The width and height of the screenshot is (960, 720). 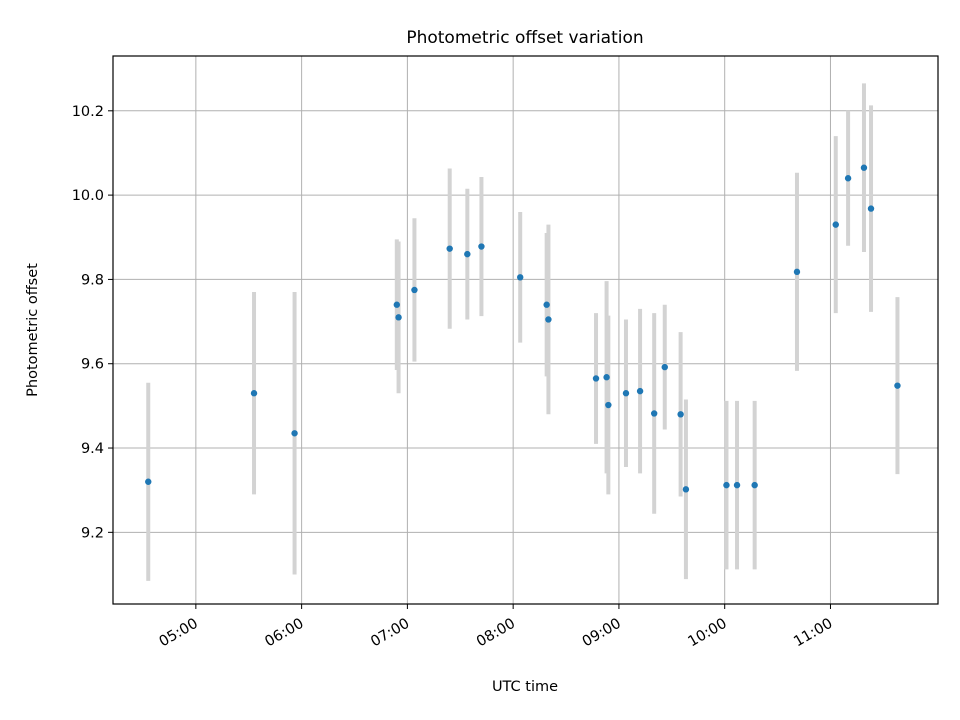 I want to click on x-tick-label: 10:00, so click(x=708, y=633).